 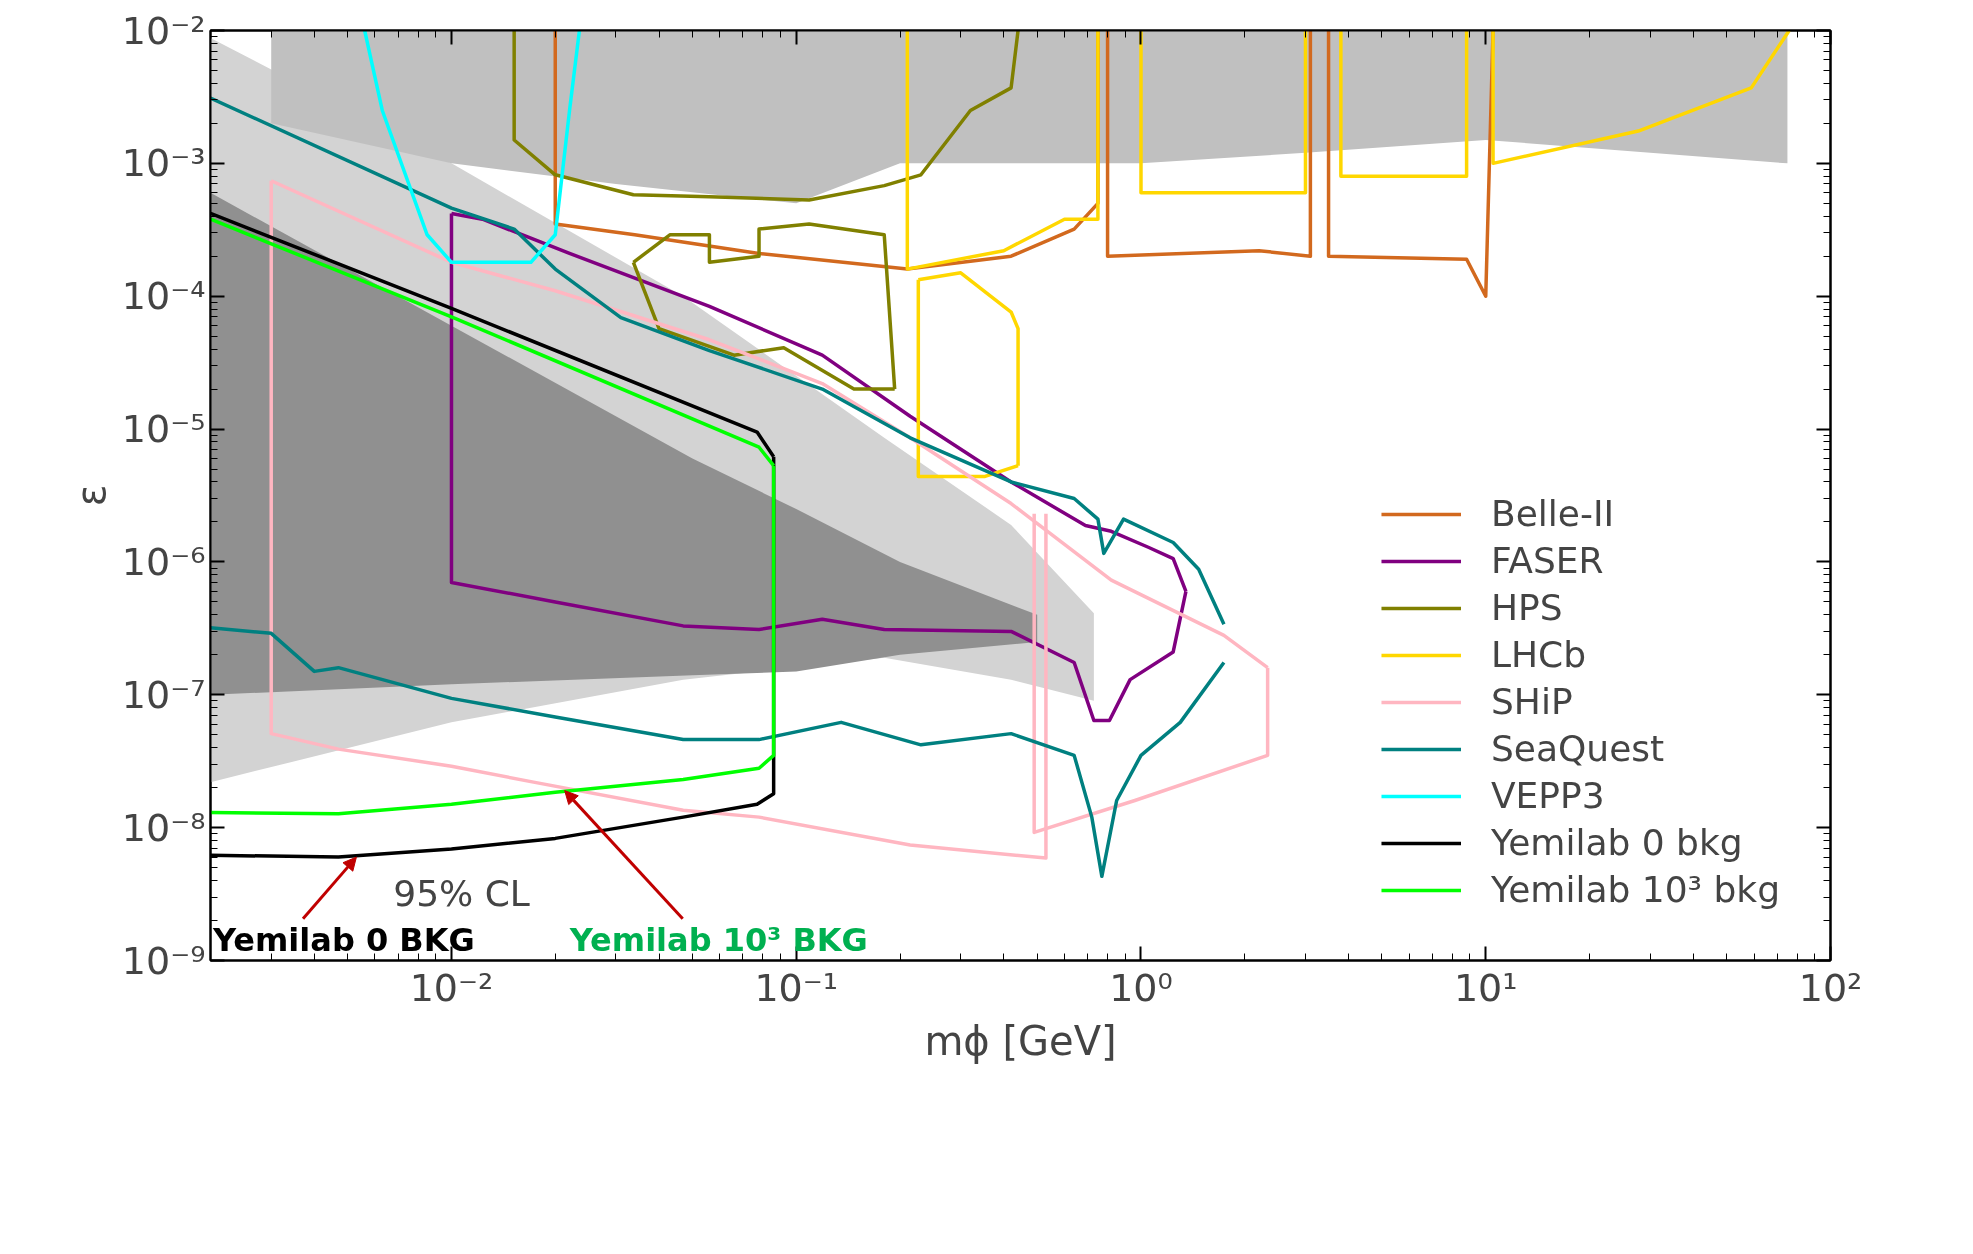 What do you see at coordinates (163, 694) in the screenshot?
I see `y-tick-label: 10⁻⁷` at bounding box center [163, 694].